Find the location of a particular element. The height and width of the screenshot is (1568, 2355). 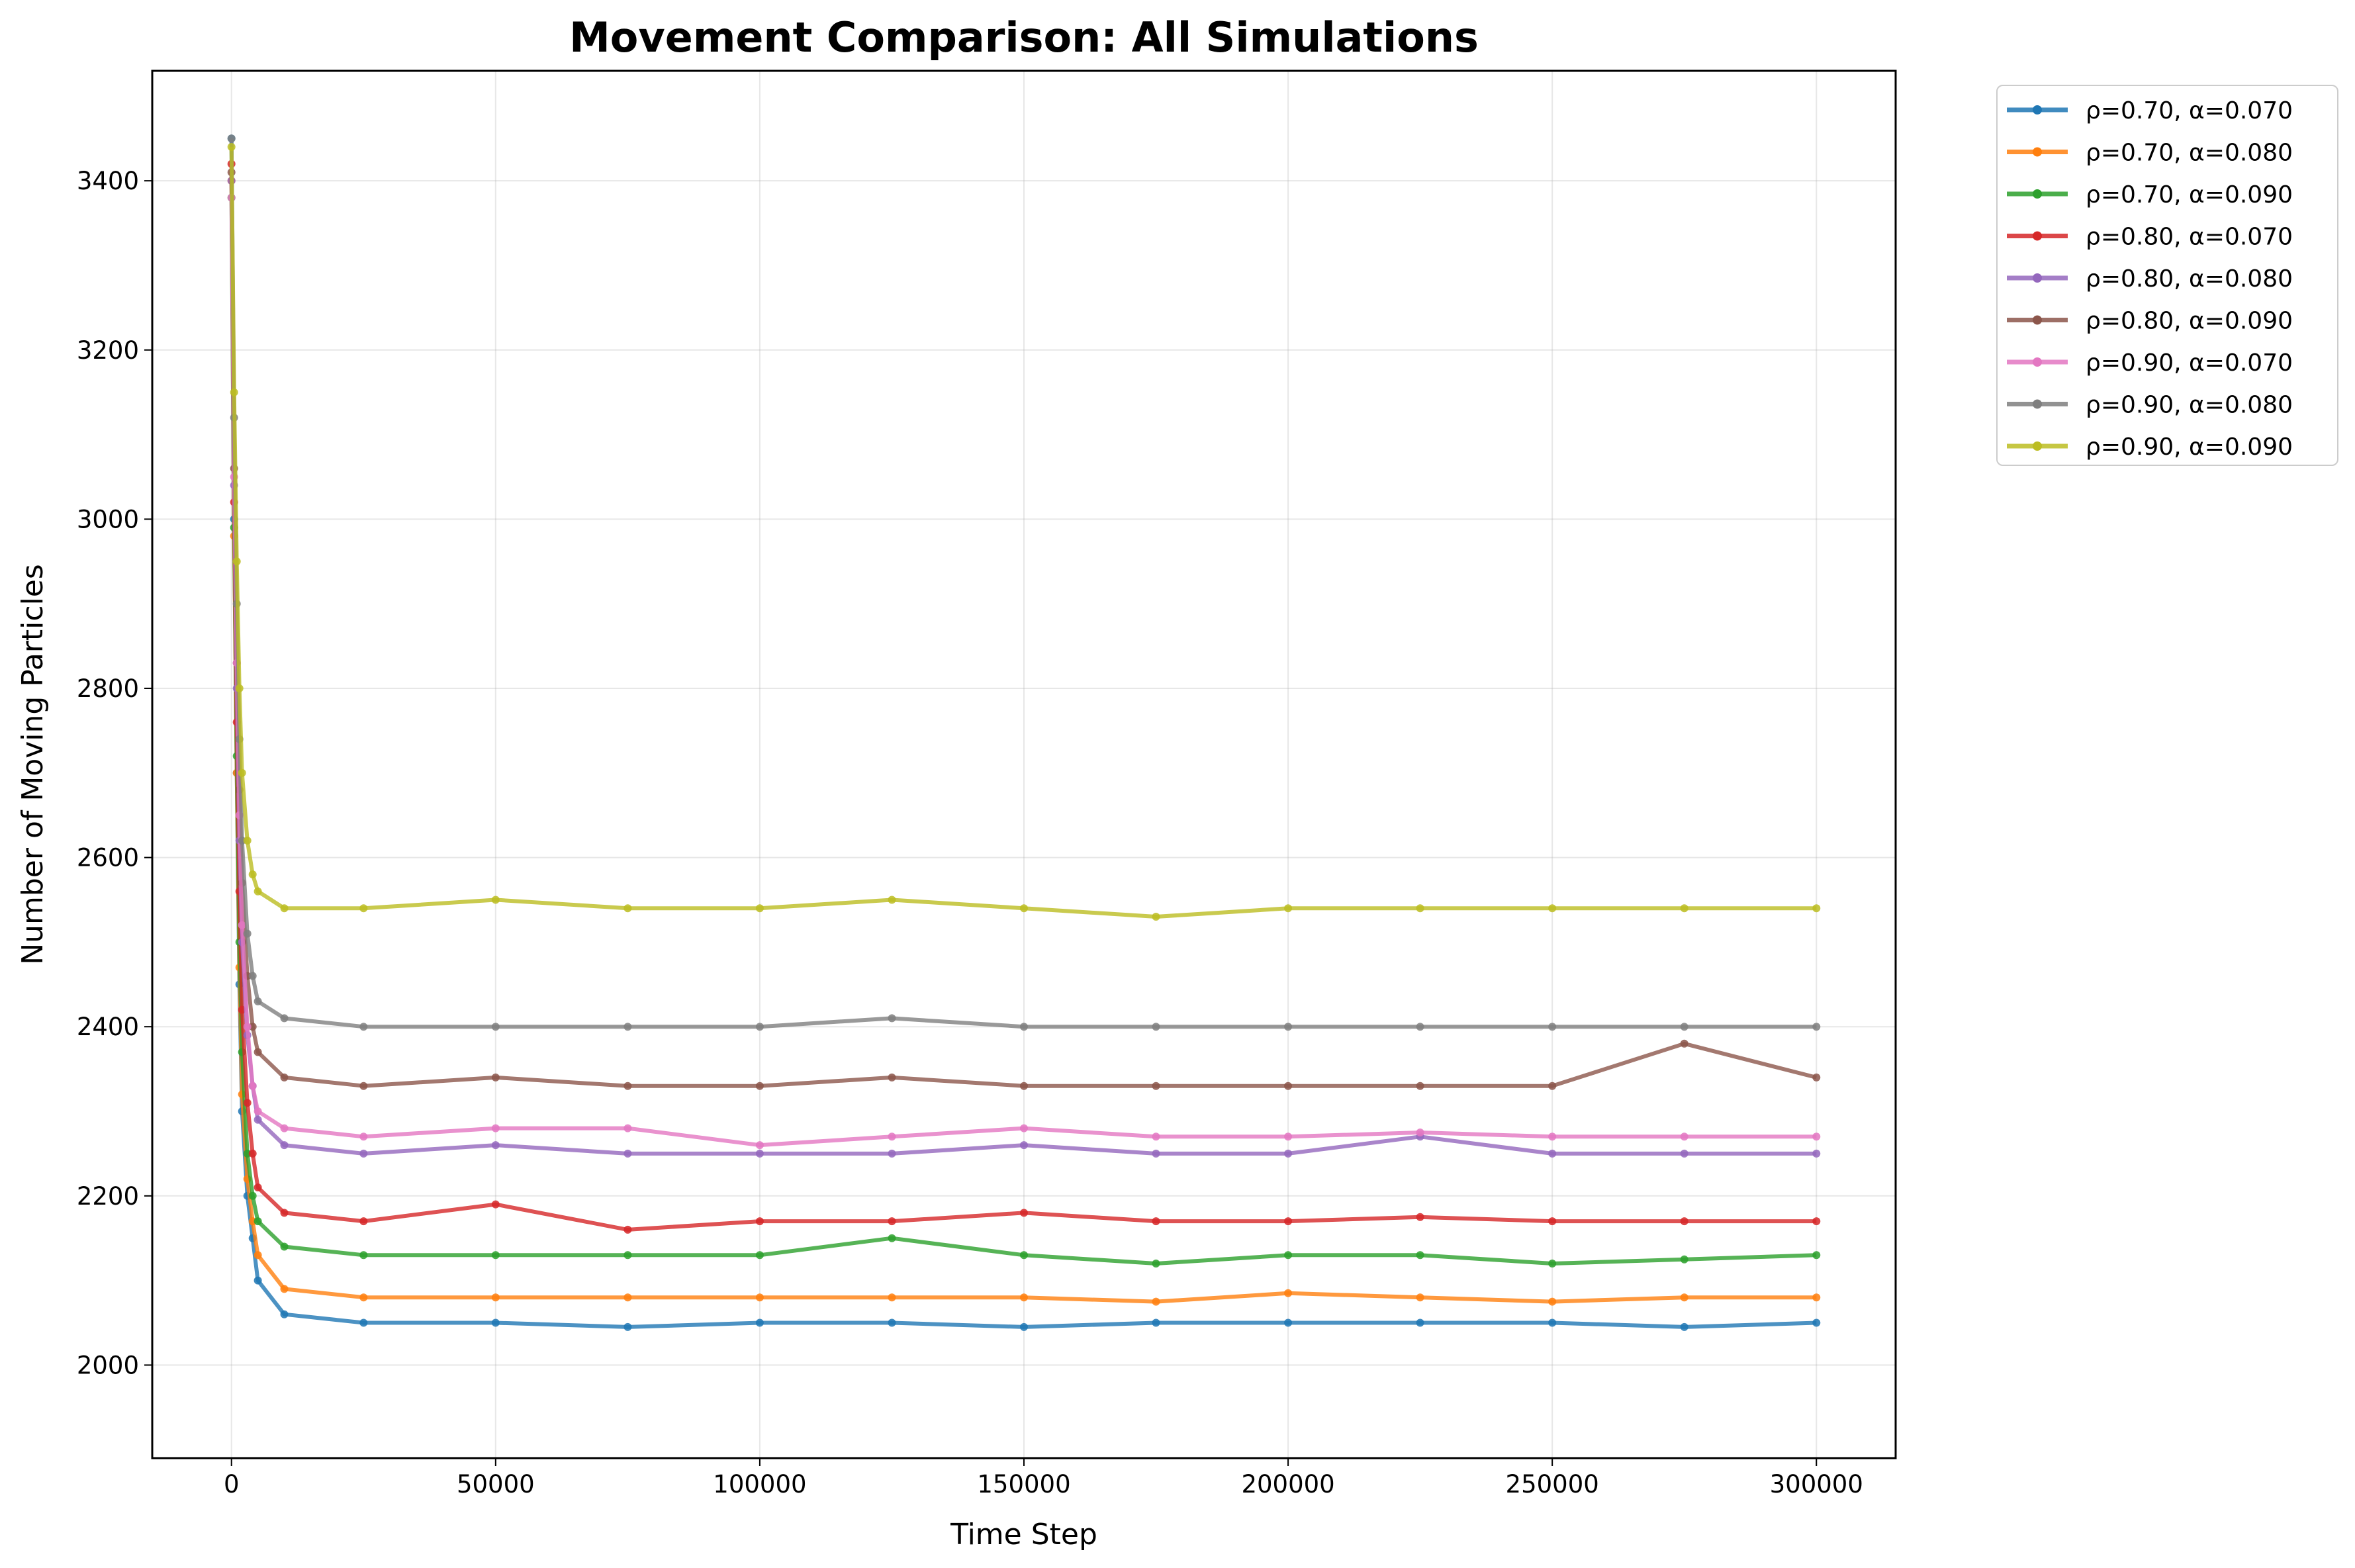

legend-item: ρ=0.70, α=0.090 is located at coordinates (2150, 194).